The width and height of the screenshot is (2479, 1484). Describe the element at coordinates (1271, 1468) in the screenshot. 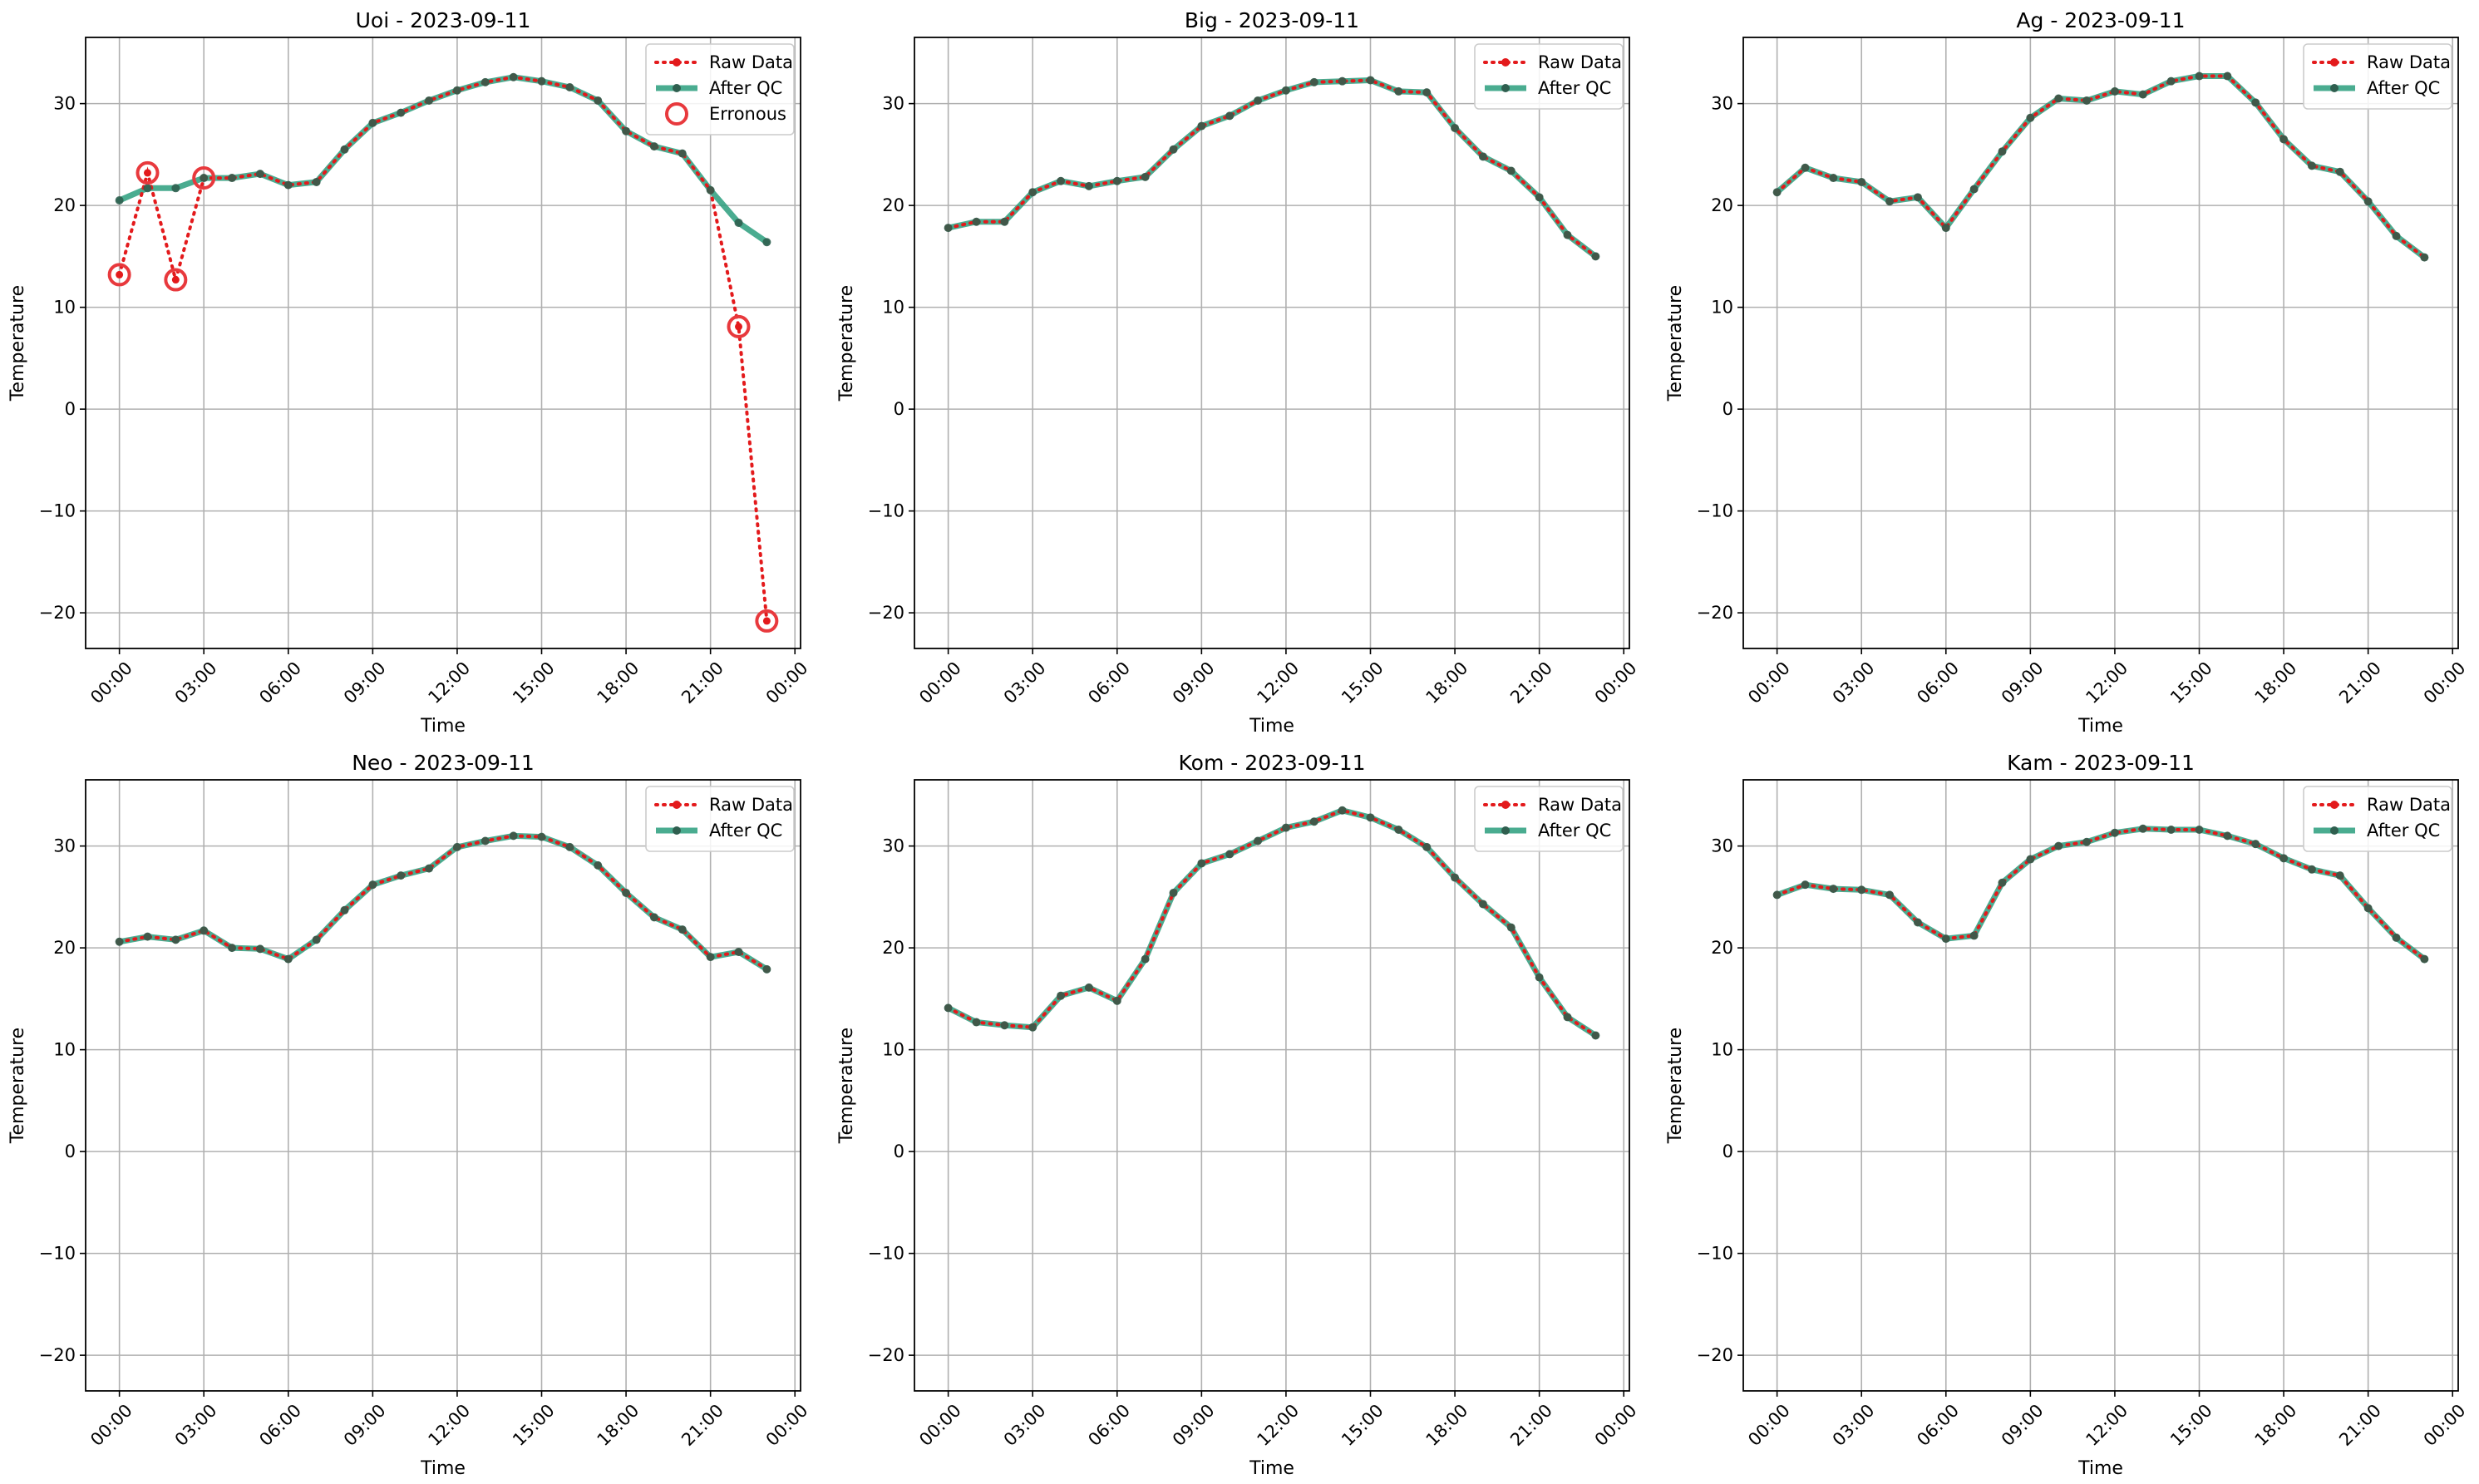

I see `x-axis-label: Time` at that location.